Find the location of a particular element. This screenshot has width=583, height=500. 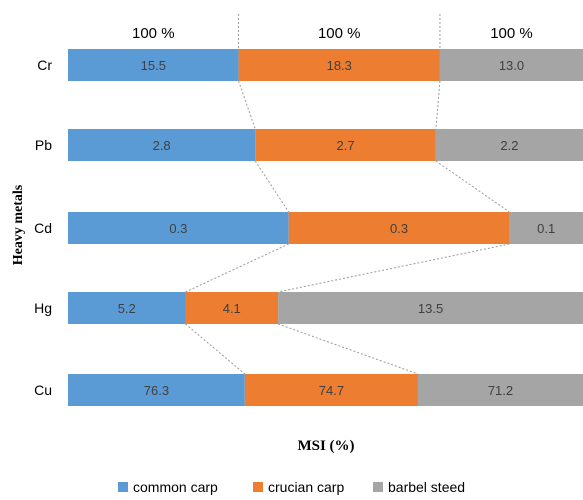

bar-cu-crucian-carp is located at coordinates (331, 390).